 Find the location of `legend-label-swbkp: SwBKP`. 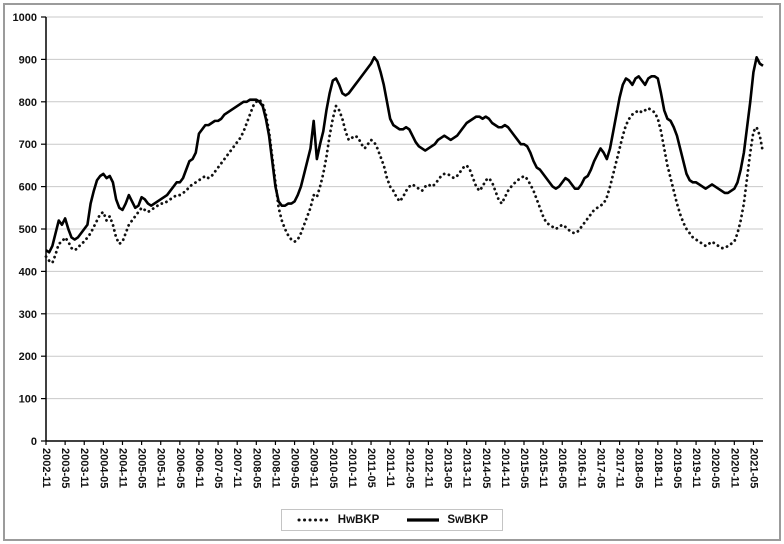

legend-label-swbkp: SwBKP is located at coordinates (468, 520).